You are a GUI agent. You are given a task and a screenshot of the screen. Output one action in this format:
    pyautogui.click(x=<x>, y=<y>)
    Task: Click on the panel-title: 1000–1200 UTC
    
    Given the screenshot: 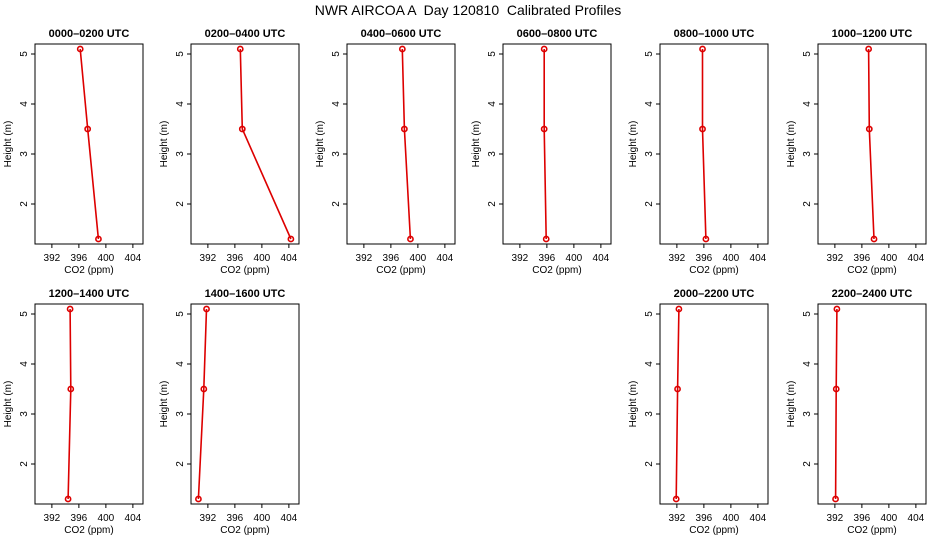 What is the action you would take?
    pyautogui.click(x=872, y=34)
    